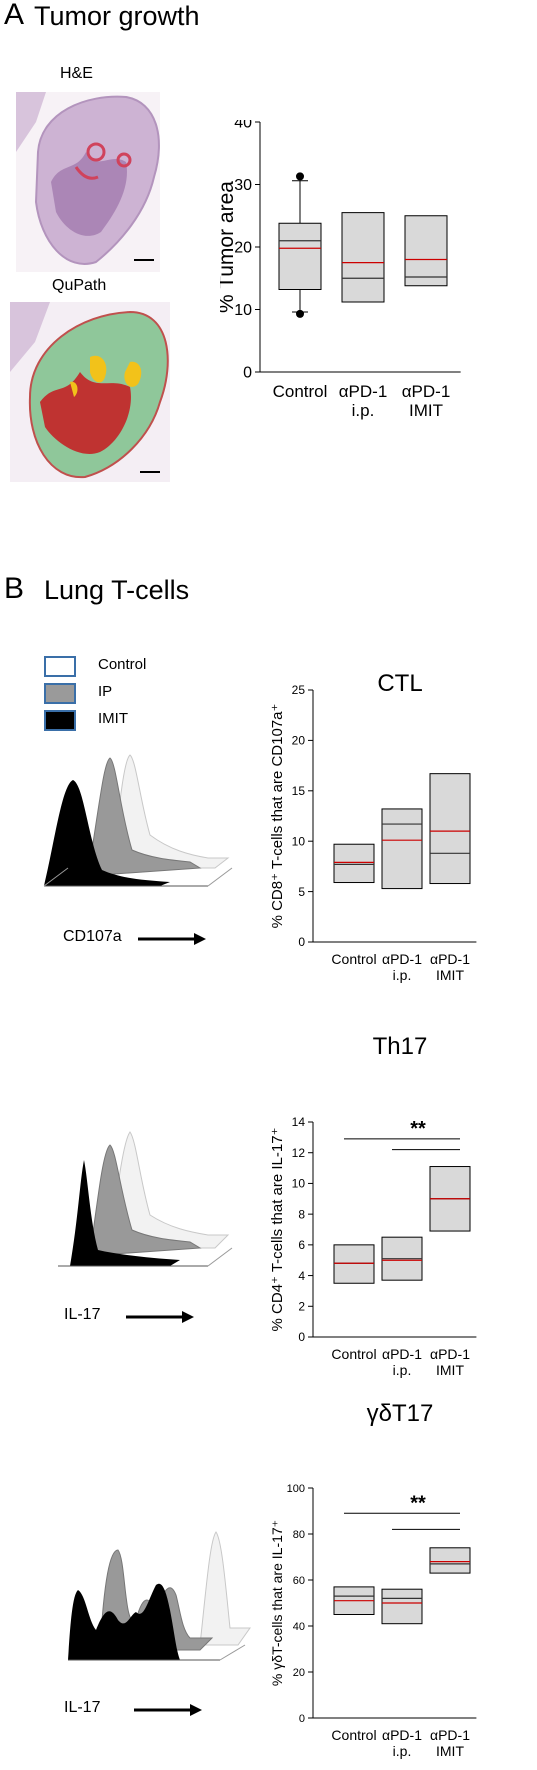  Describe the element at coordinates (301, 1245) in the screenshot. I see `y-tick-label: 6` at that location.